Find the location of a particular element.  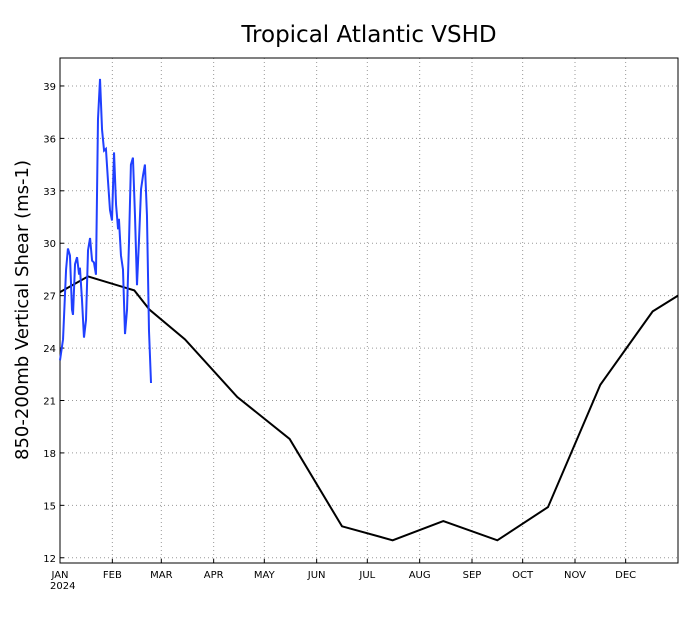

x-tick-label: JAN is located at coordinates (59, 575).